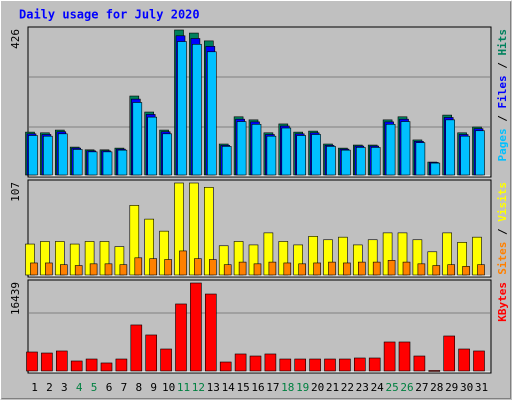 Image resolution: width=512 pixels, height=400 pixels. What do you see at coordinates (94, 387) in the screenshot?
I see `x-tick-label: 5` at bounding box center [94, 387].